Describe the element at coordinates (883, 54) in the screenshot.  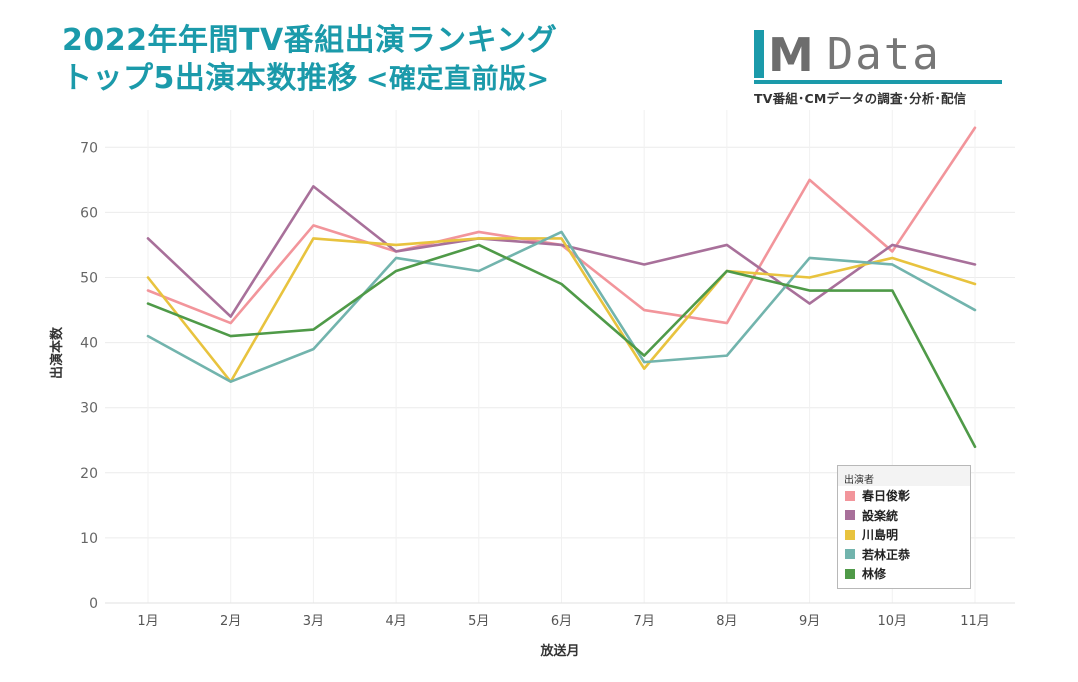
I see `logo-word: Data` at that location.